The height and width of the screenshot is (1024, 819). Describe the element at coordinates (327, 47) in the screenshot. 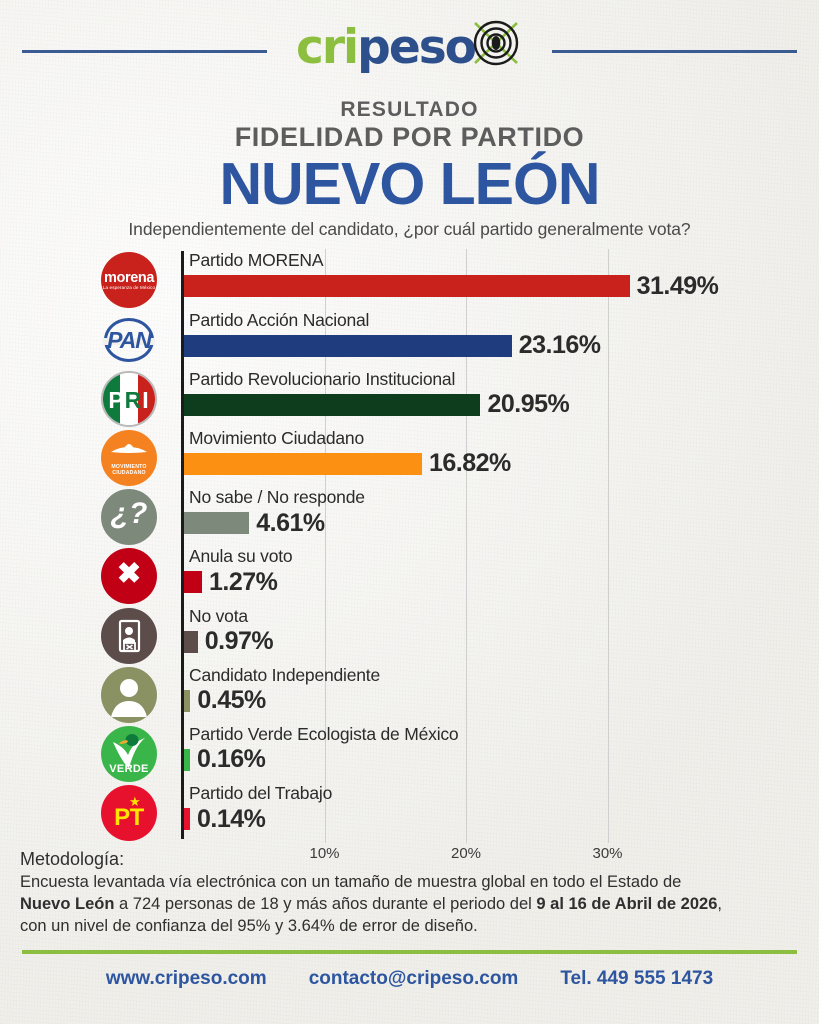

I see `brand-logo-prefix: cri` at that location.